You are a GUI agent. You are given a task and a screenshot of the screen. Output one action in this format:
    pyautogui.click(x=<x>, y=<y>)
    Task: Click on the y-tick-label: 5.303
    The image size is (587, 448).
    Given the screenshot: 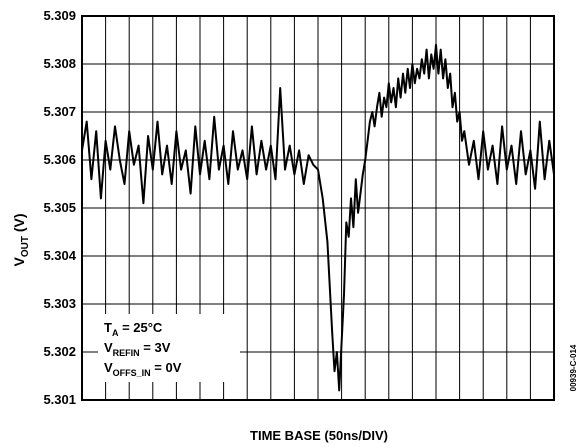 What is the action you would take?
    pyautogui.click(x=59, y=303)
    